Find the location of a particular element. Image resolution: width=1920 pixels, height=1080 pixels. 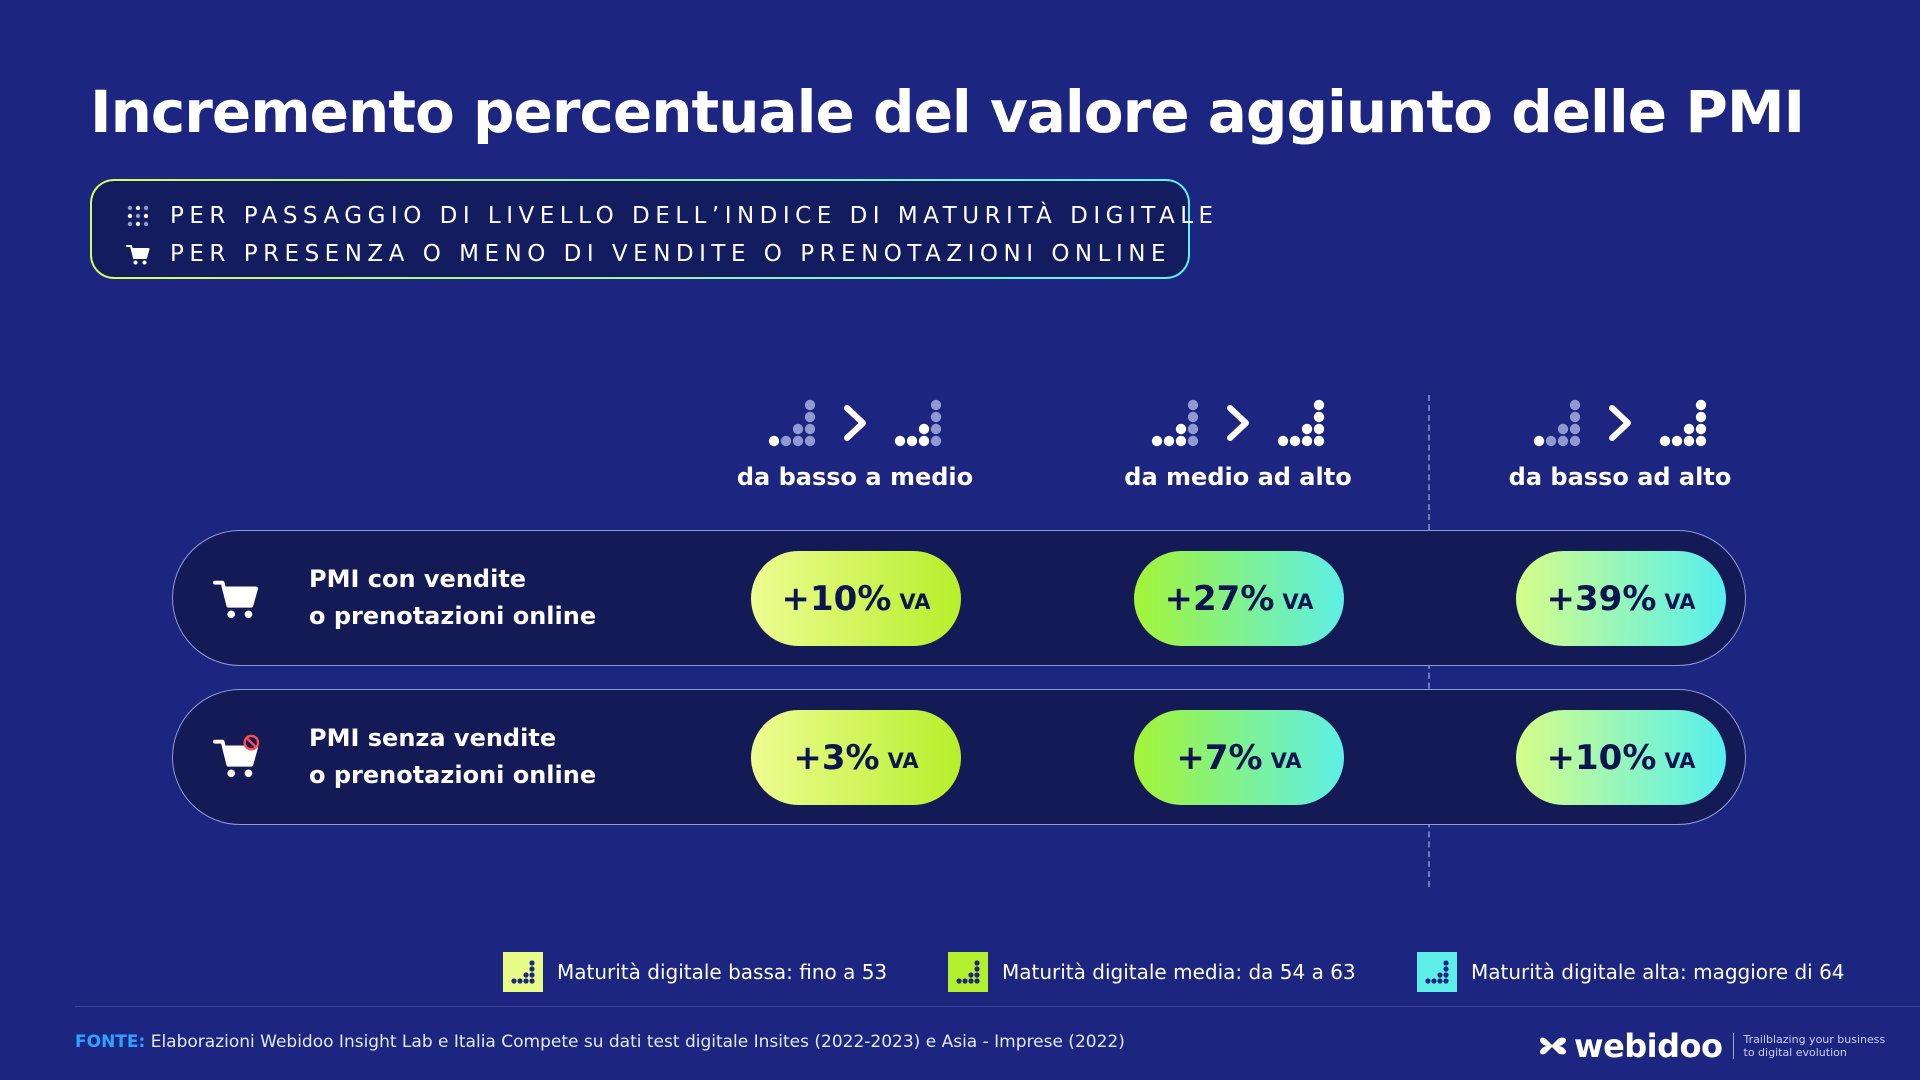

value-label: +27% is located at coordinates (1219, 598).